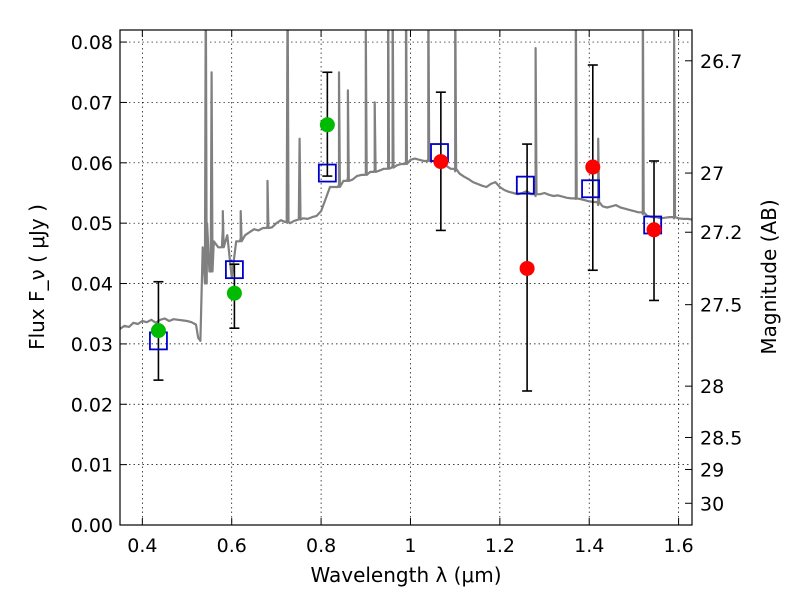  I want to click on mag-tick-label: 27, so click(712, 174).